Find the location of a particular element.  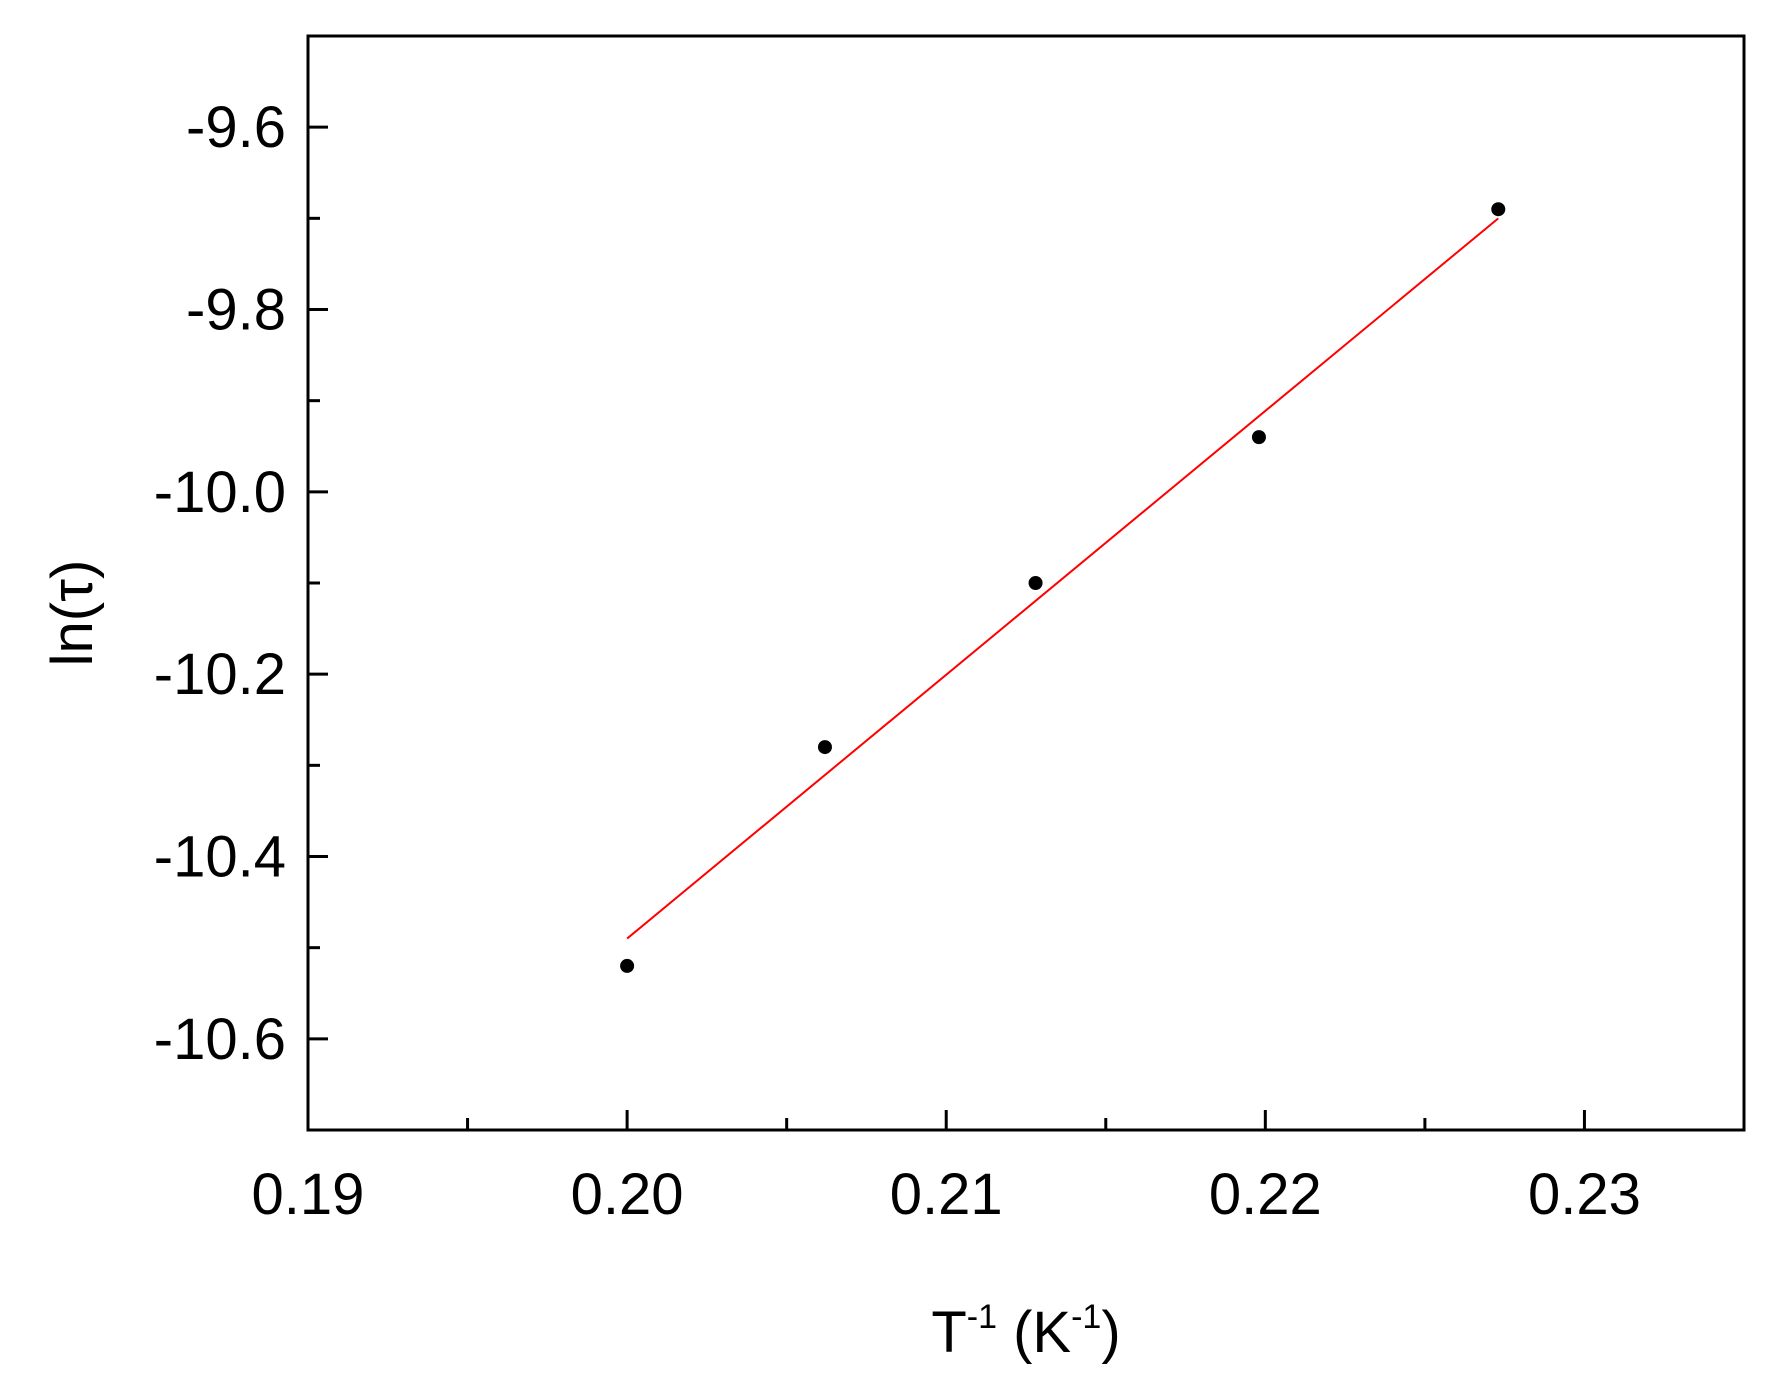

y-axis-label: ln(τ) is located at coordinates (72, 613).